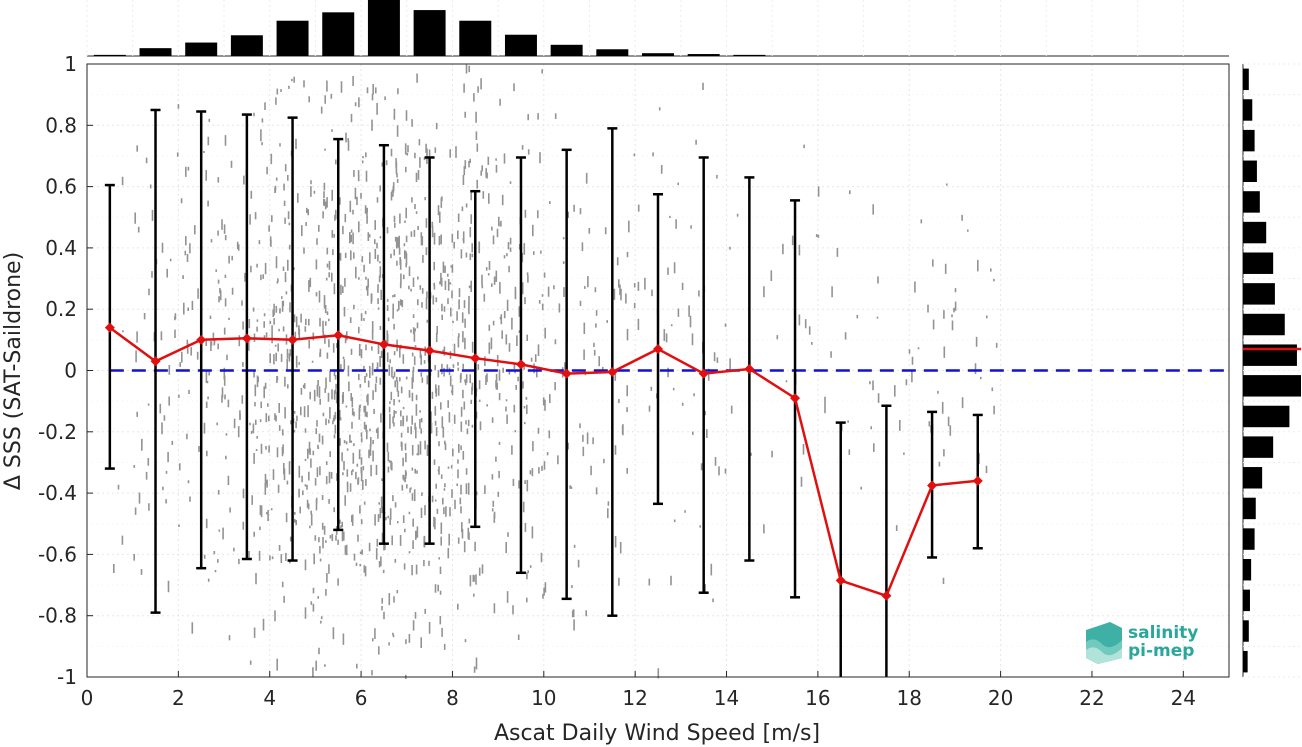  Describe the element at coordinates (1000, 698) in the screenshot. I see `x-tick-label: 20` at that location.